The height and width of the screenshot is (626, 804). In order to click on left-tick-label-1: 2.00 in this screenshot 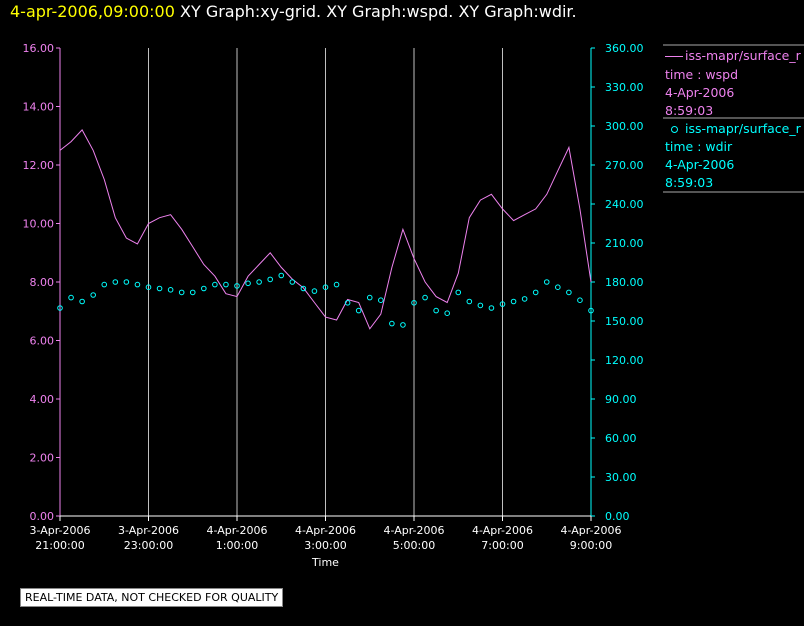, I will do `click(42, 458)`.